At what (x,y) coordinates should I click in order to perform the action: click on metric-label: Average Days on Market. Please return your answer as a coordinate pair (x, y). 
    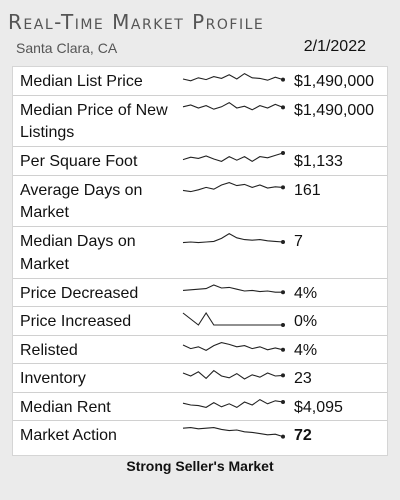
    Looking at the image, I should click on (81, 201).